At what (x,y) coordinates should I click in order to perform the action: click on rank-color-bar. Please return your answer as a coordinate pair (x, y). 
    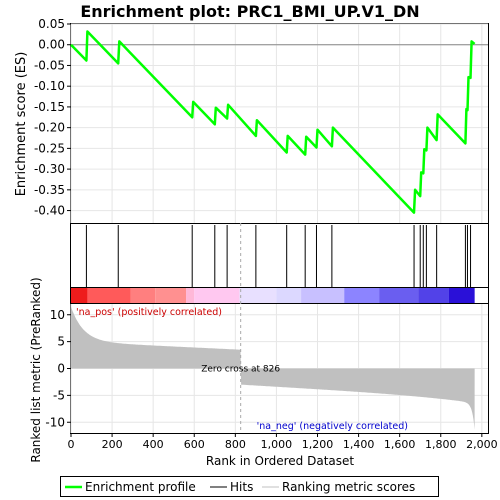
    Looking at the image, I should click on (273, 295).